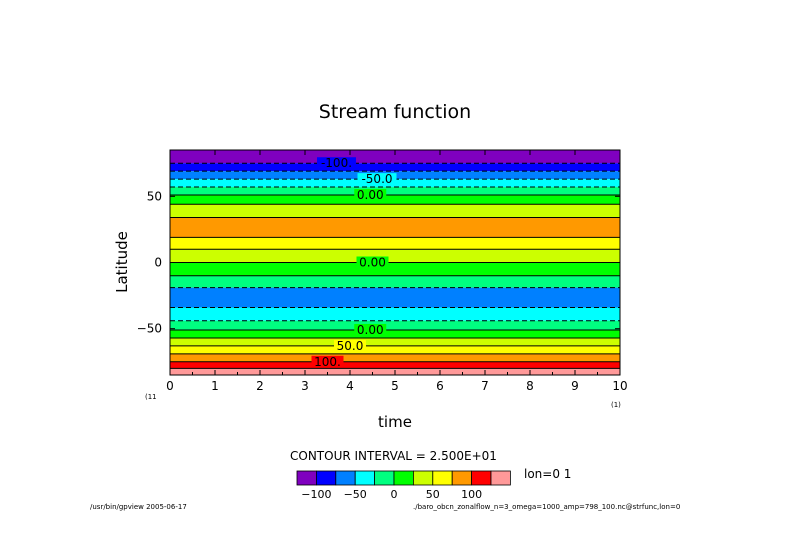 This screenshot has width=789, height=558. I want to click on x-tick-label-9: 9, so click(575, 386).